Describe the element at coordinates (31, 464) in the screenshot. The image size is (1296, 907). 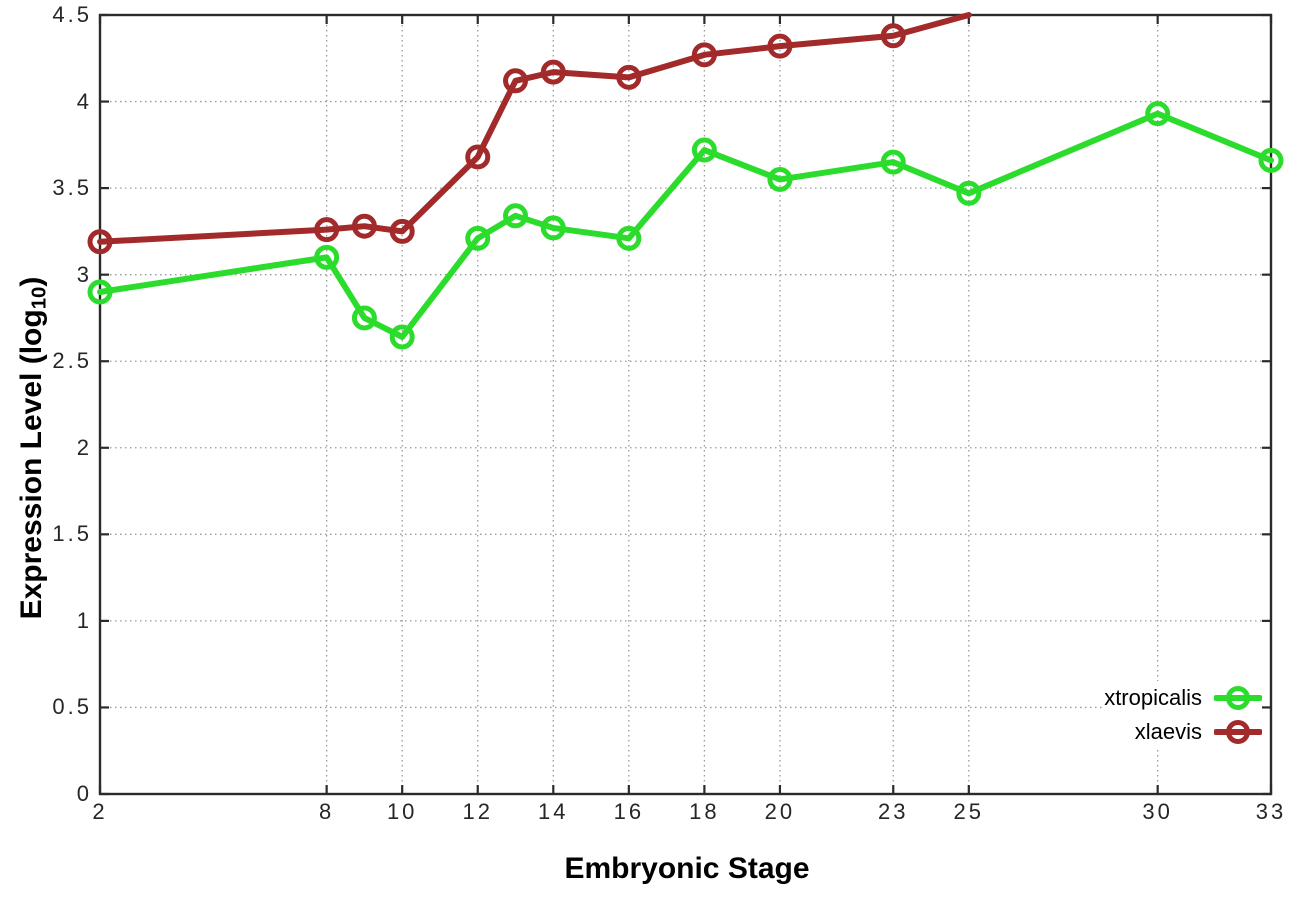
I see `y-axis-title-text: Expression Level (log` at that location.